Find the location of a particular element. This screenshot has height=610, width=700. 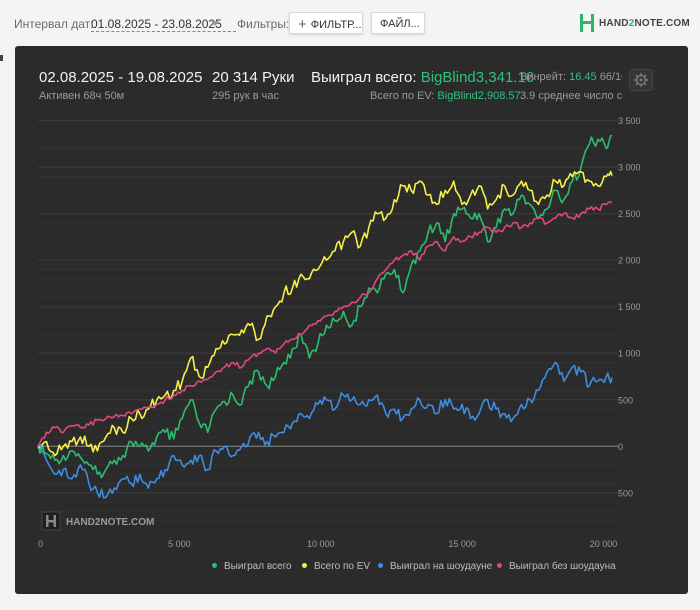

x-tick-label: 10 000 is located at coordinates (321, 544).